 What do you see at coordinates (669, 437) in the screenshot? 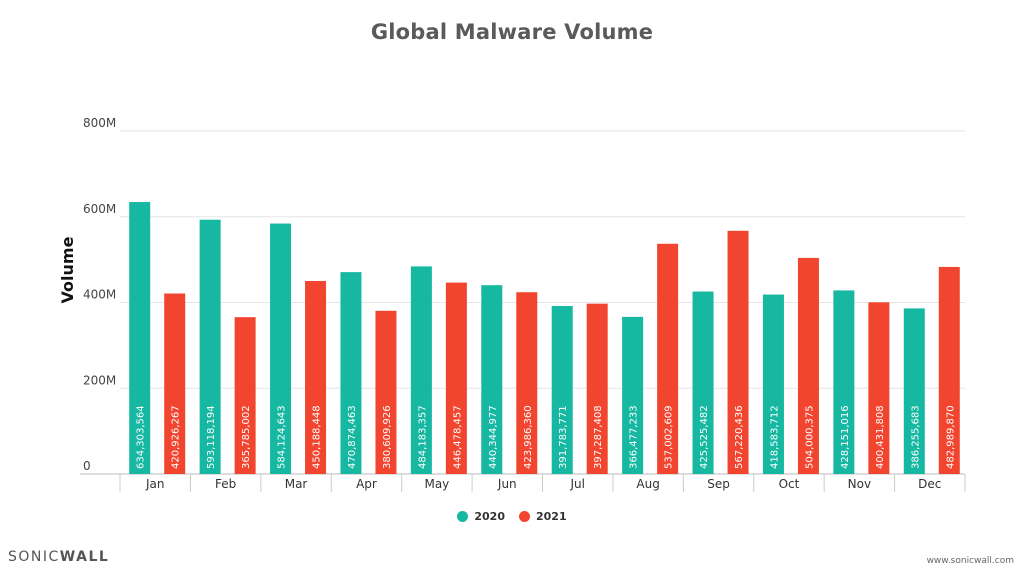
I see `data-label: 537,002,609` at bounding box center [669, 437].